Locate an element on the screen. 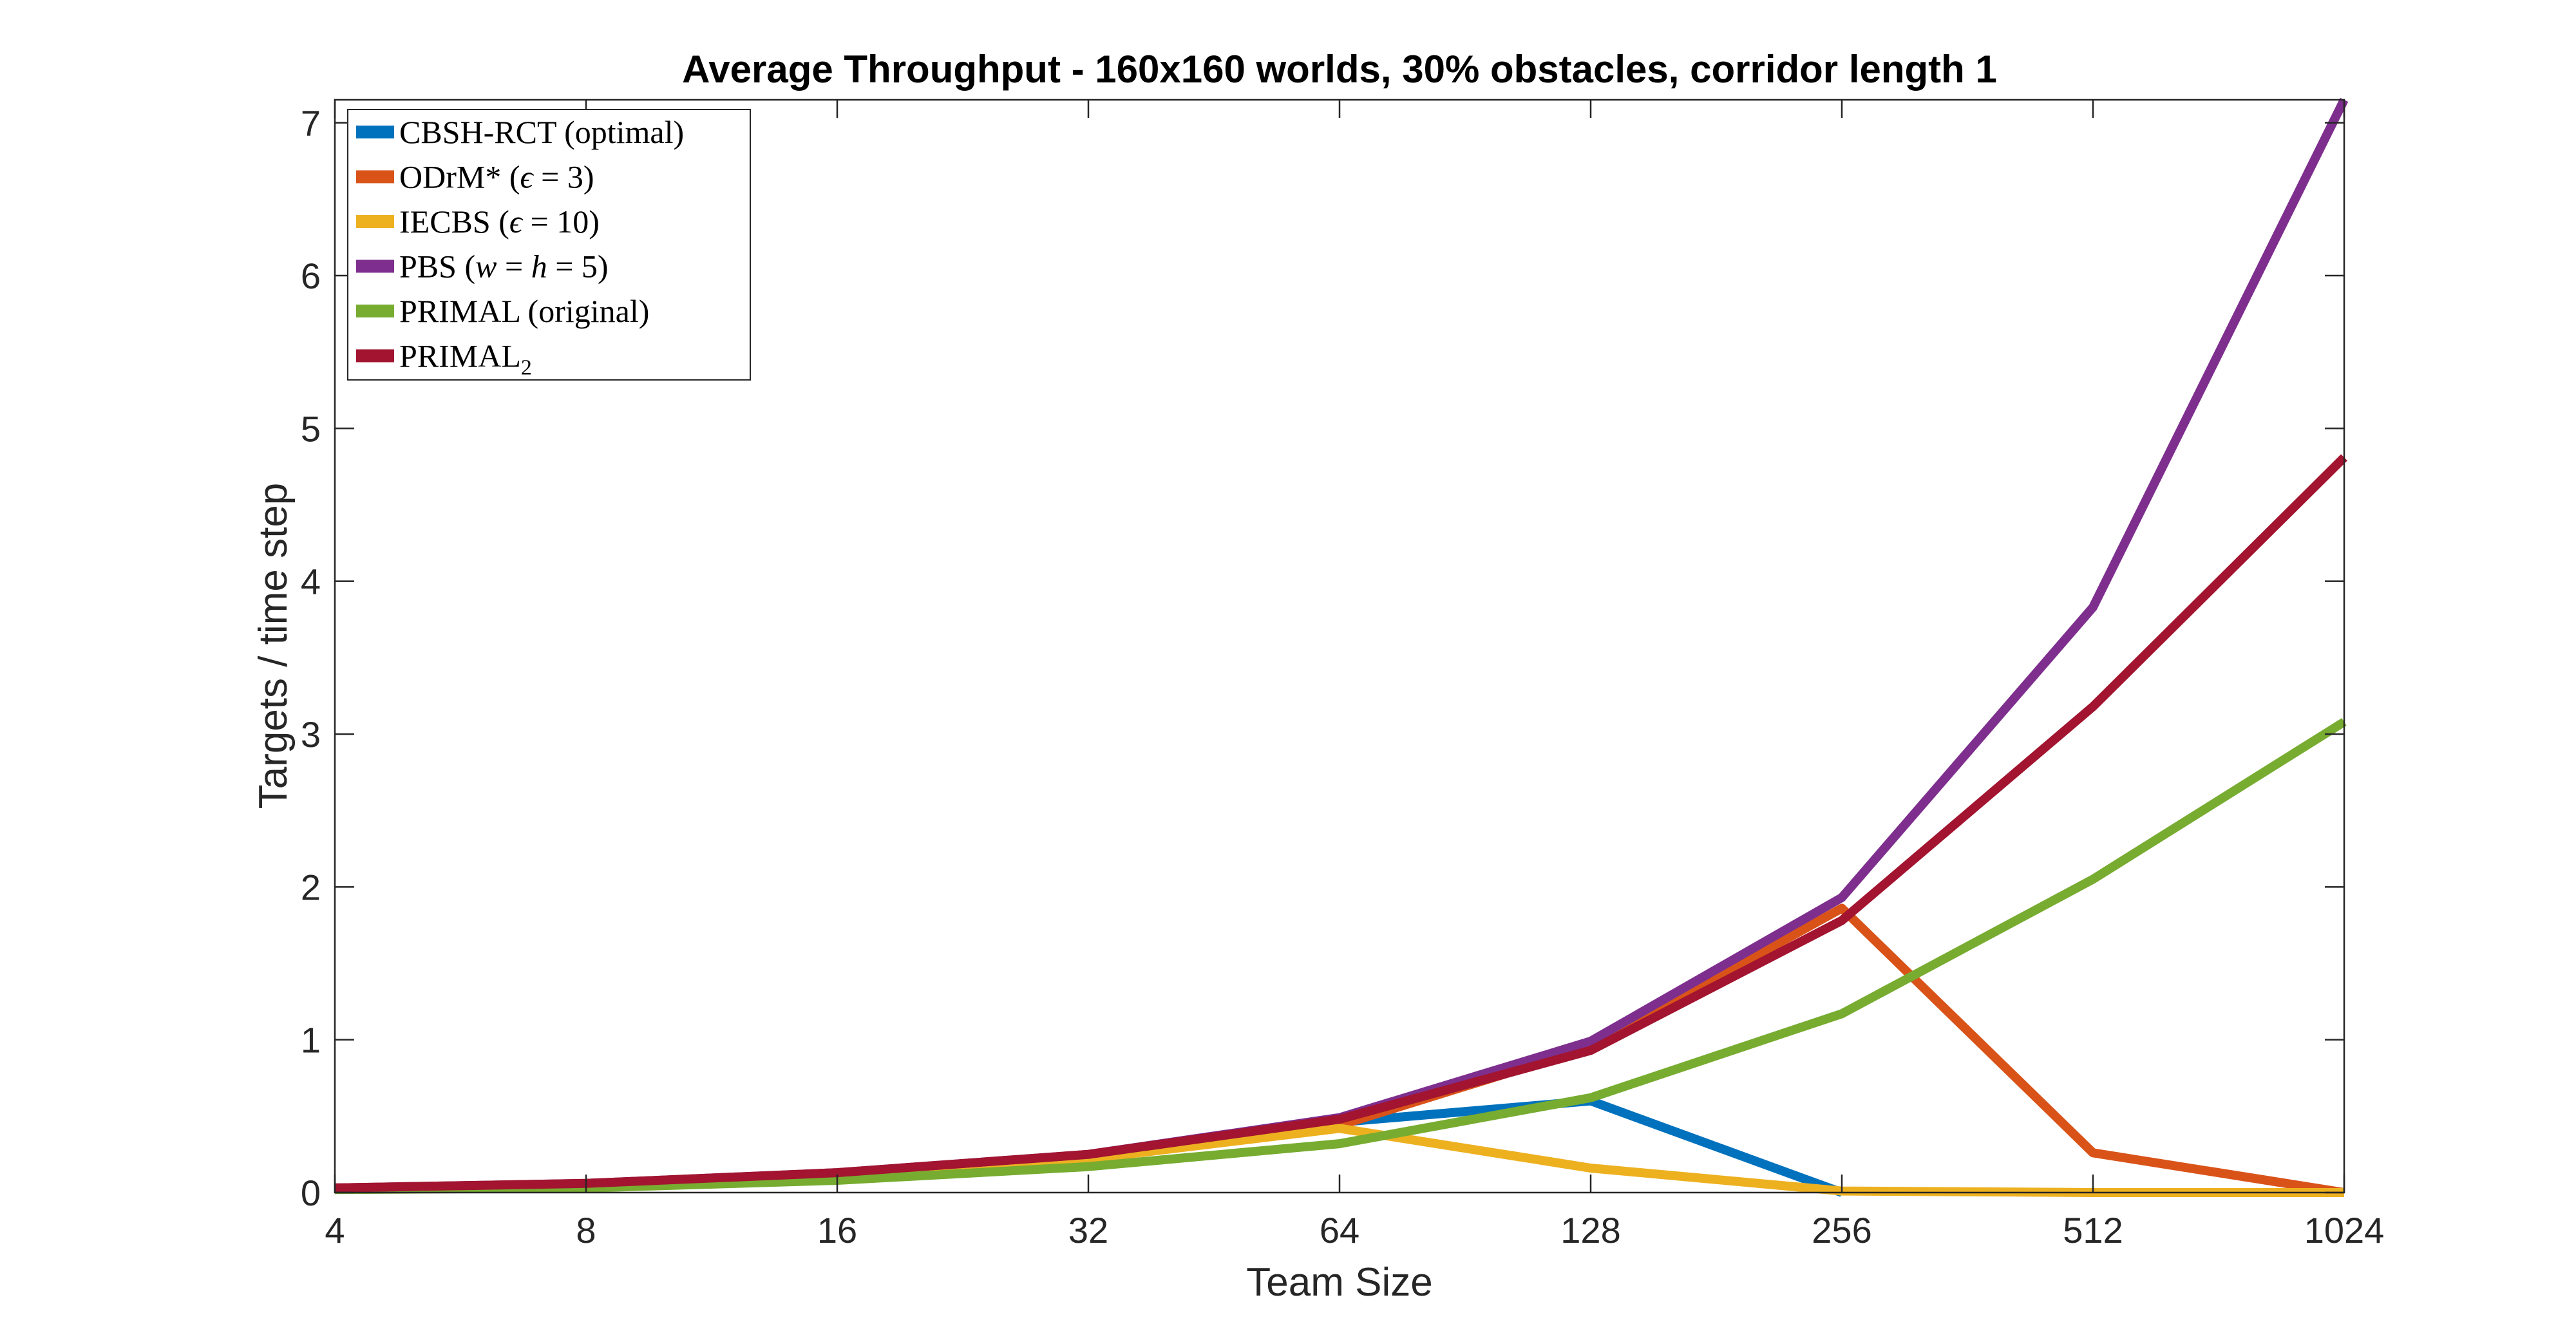 Image resolution: width=2576 pixels, height=1331 pixels. y-tick-label: 2 is located at coordinates (311, 887).